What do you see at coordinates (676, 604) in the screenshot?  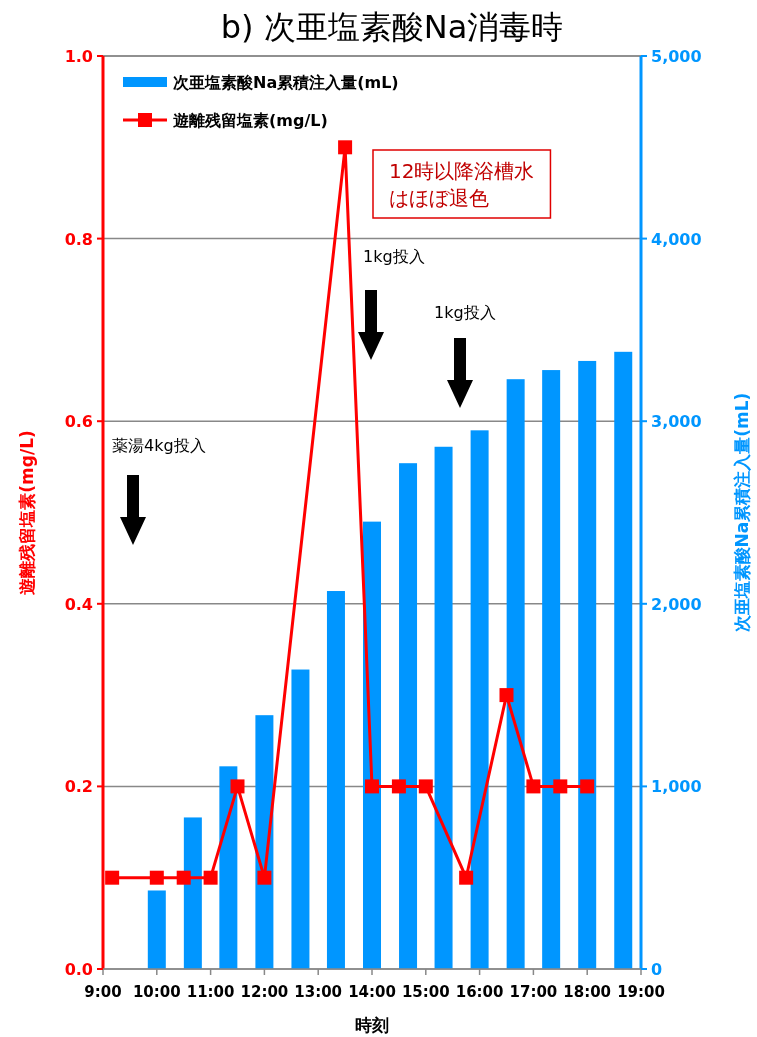 I see `y2-tick-label: 2,000` at bounding box center [676, 604].